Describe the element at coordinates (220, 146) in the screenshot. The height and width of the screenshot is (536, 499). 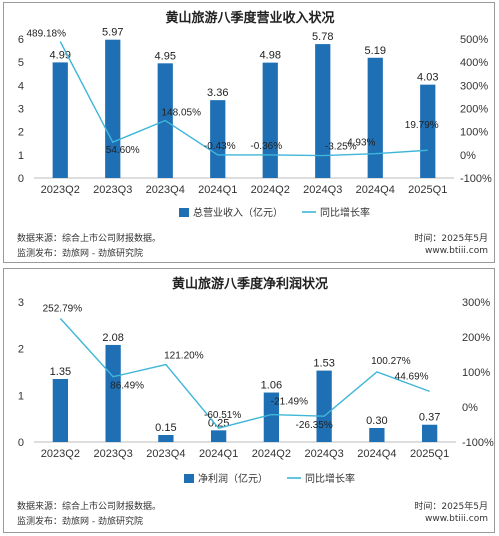
I see `growth-value-label: -0.43%` at that location.